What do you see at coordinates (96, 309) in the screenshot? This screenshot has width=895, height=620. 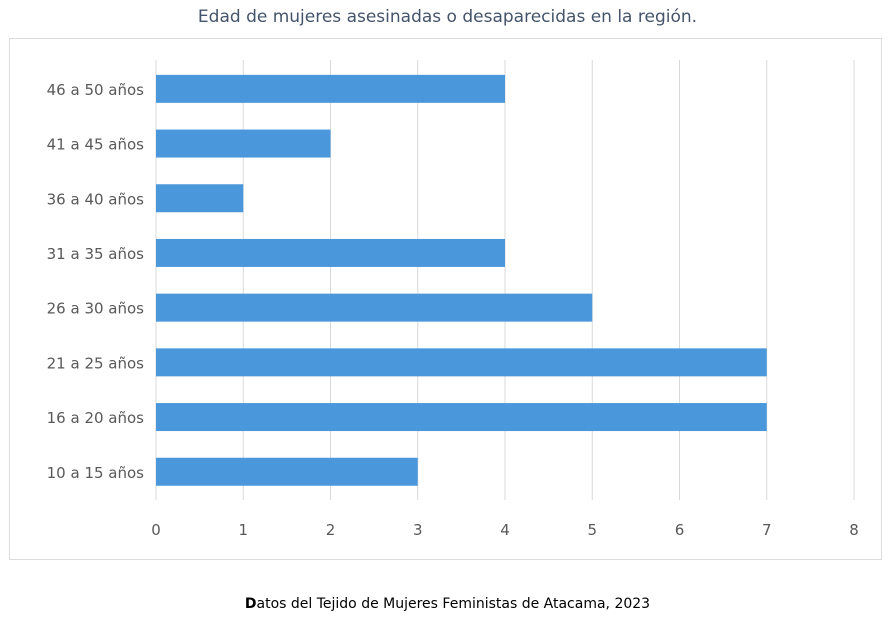 I see `category-label: 26 a 30 años` at bounding box center [96, 309].